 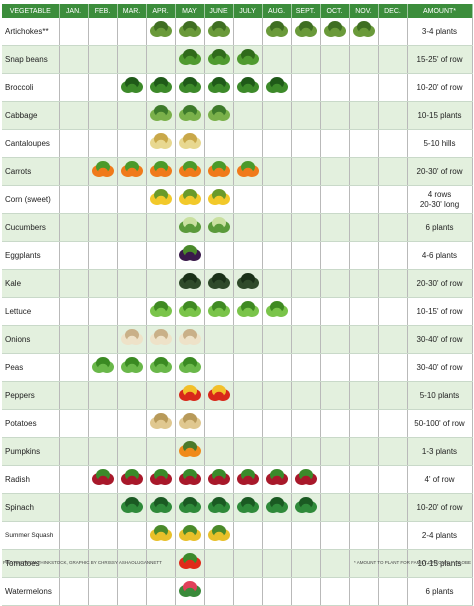 I want to click on vegetable-row: Carrots 20-30' of row, so click(x=237, y=171).